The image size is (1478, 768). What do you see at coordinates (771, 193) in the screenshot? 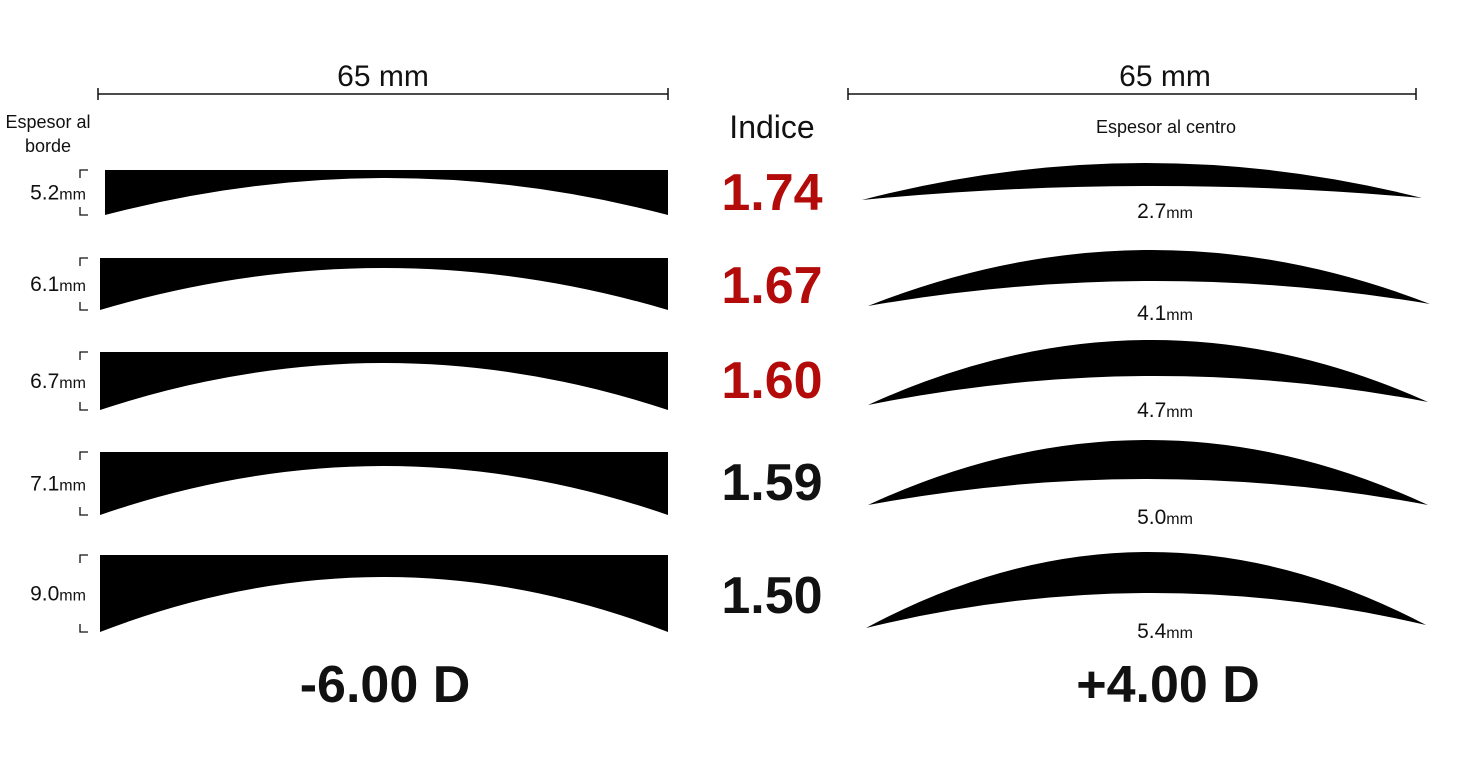
I see `index-value: 1.74` at bounding box center [771, 193].